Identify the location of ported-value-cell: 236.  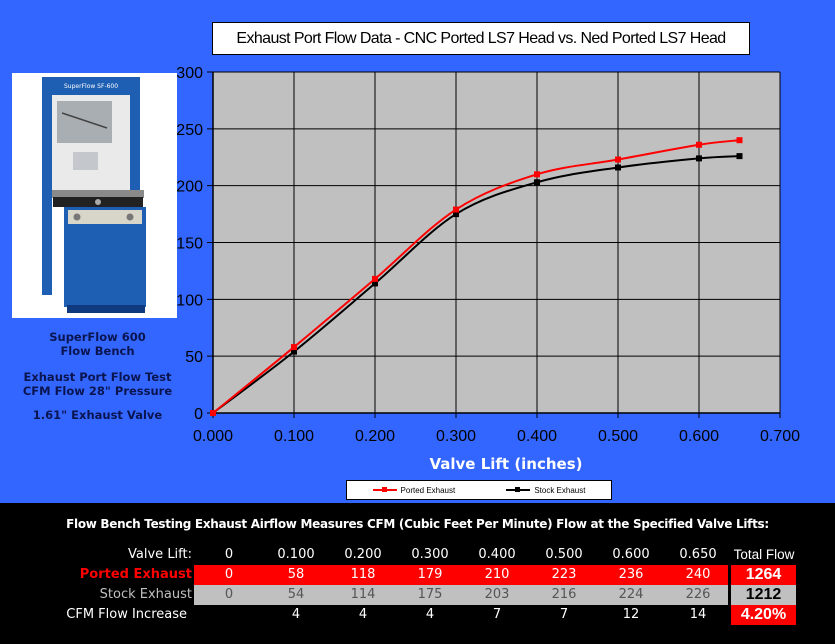
(631, 574).